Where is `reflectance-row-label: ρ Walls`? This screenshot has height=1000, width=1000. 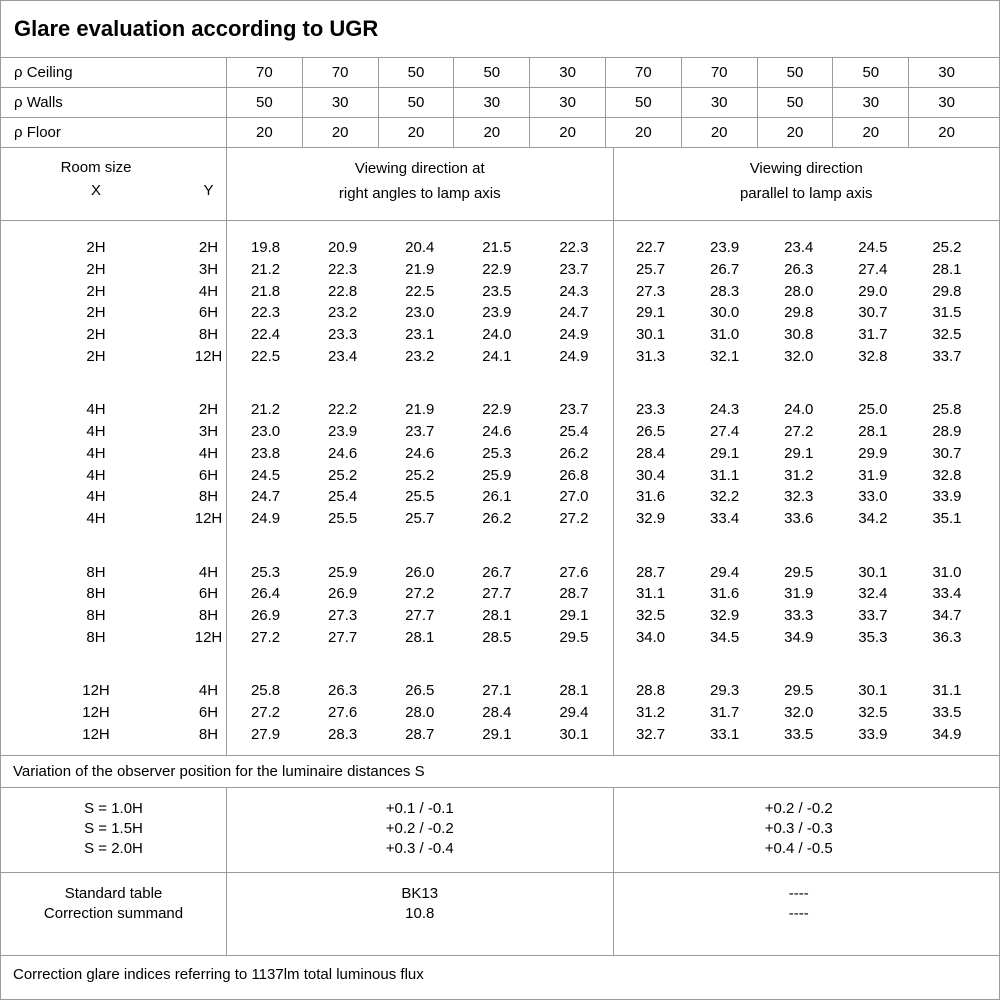
reflectance-row-label: ρ Walls is located at coordinates (38, 102).